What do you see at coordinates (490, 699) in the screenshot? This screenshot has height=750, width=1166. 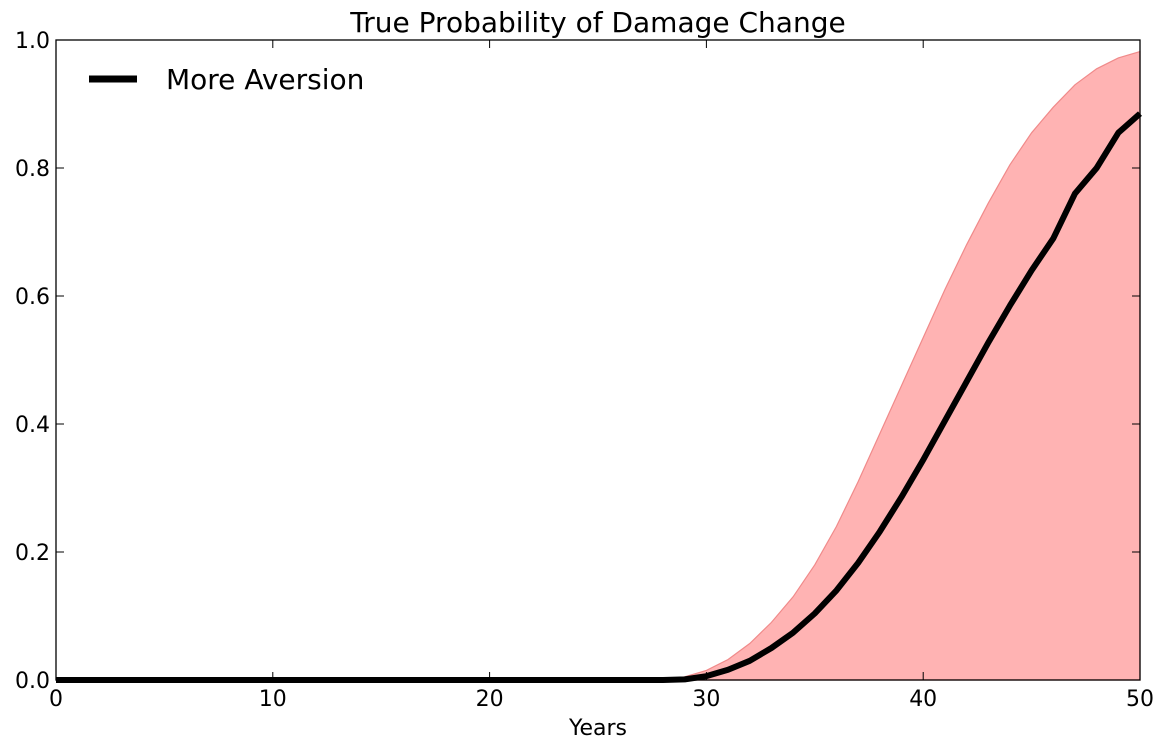 I see `x-tick-label: 20` at bounding box center [490, 699].